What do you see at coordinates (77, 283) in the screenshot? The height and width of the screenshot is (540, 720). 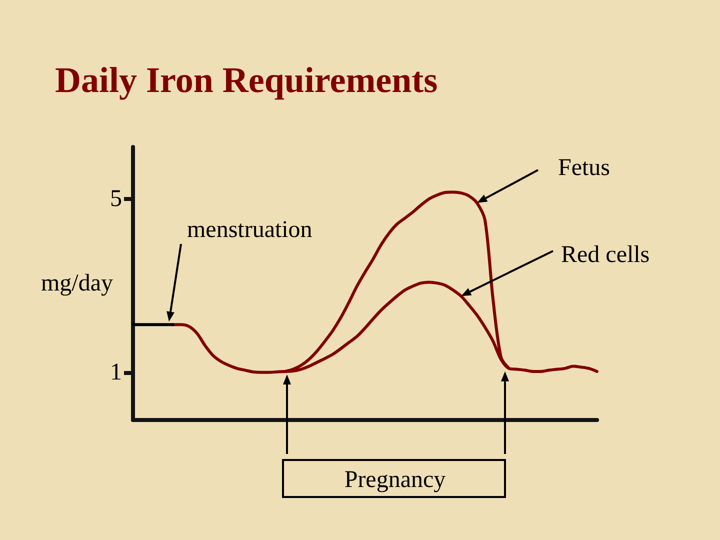 I see `y-axis-title: mg/day` at bounding box center [77, 283].